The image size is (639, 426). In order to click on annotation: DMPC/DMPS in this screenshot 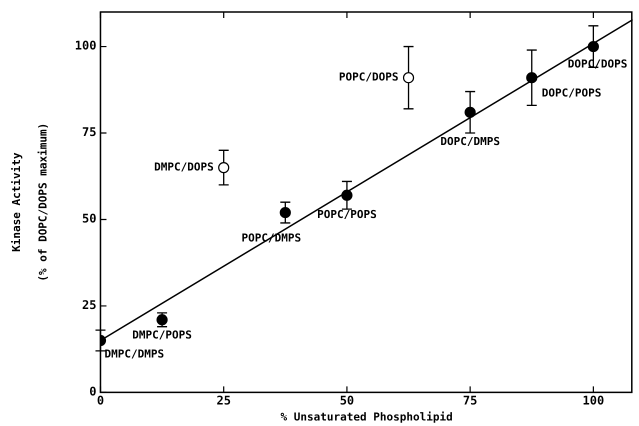, I will do `click(134, 353)`.